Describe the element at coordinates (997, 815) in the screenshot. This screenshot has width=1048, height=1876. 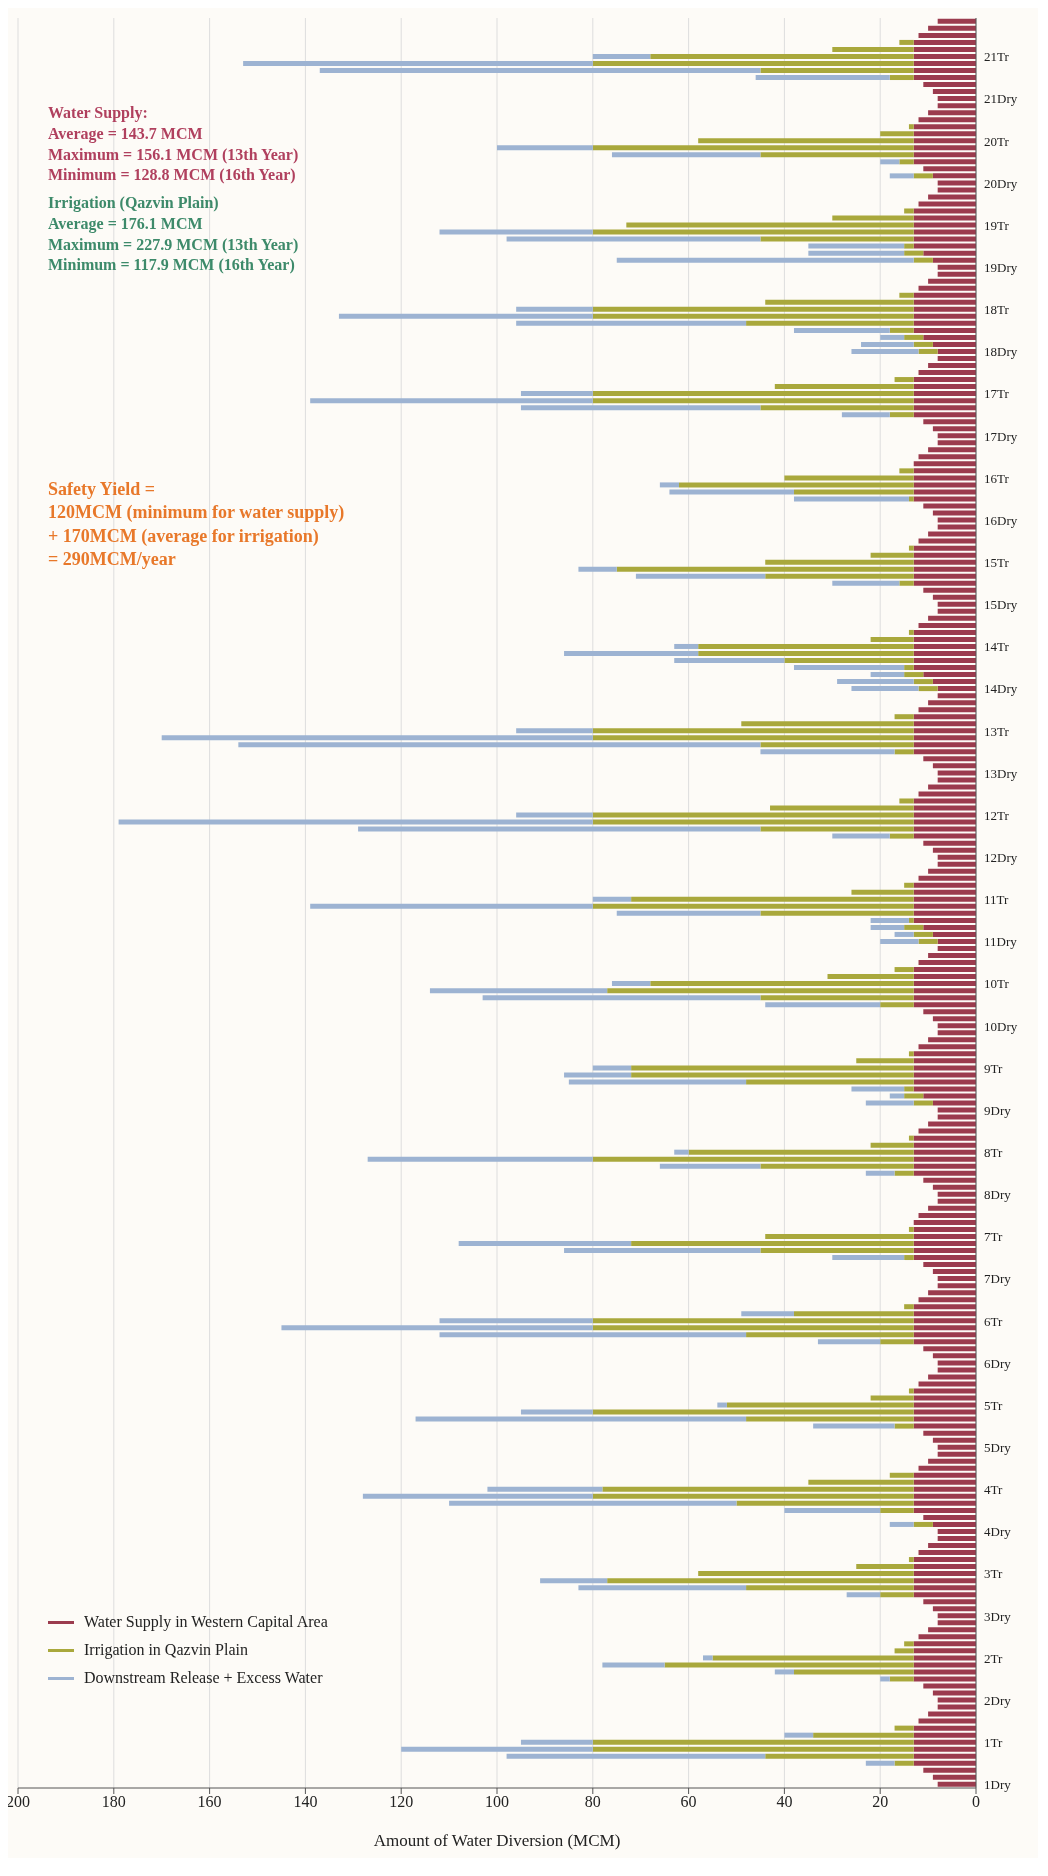
I see `y-tick-label: 12Tr` at that location.